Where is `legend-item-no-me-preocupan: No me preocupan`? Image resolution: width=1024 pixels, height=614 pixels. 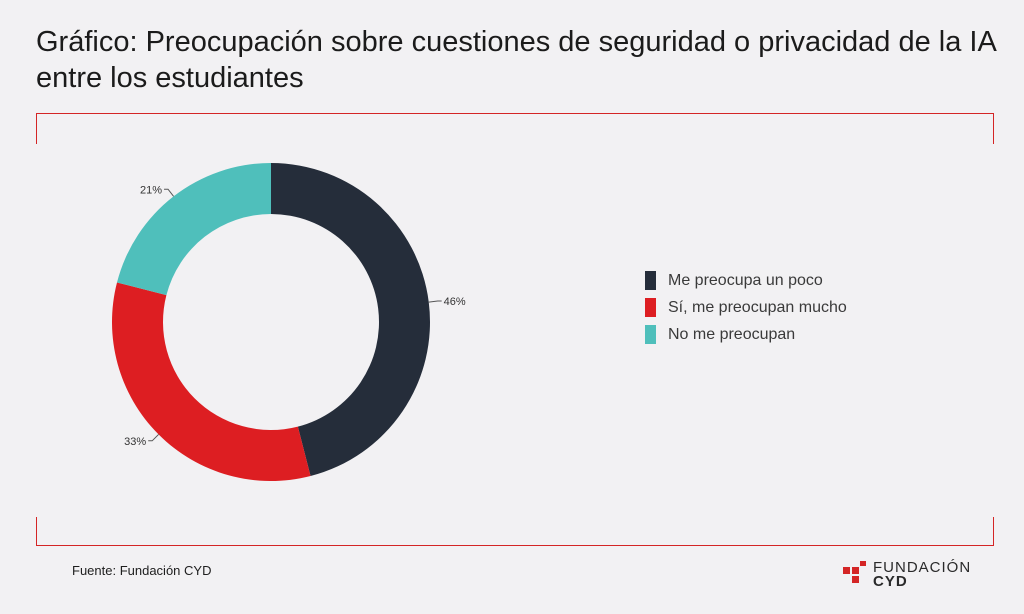 legend-item-no-me-preocupan: No me preocupan is located at coordinates (746, 334).